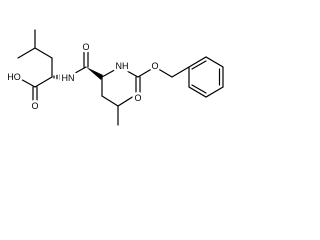 This screenshot has height=240, width=320. What do you see at coordinates (122, 66) in the screenshot?
I see `atom-label: NH` at bounding box center [122, 66].